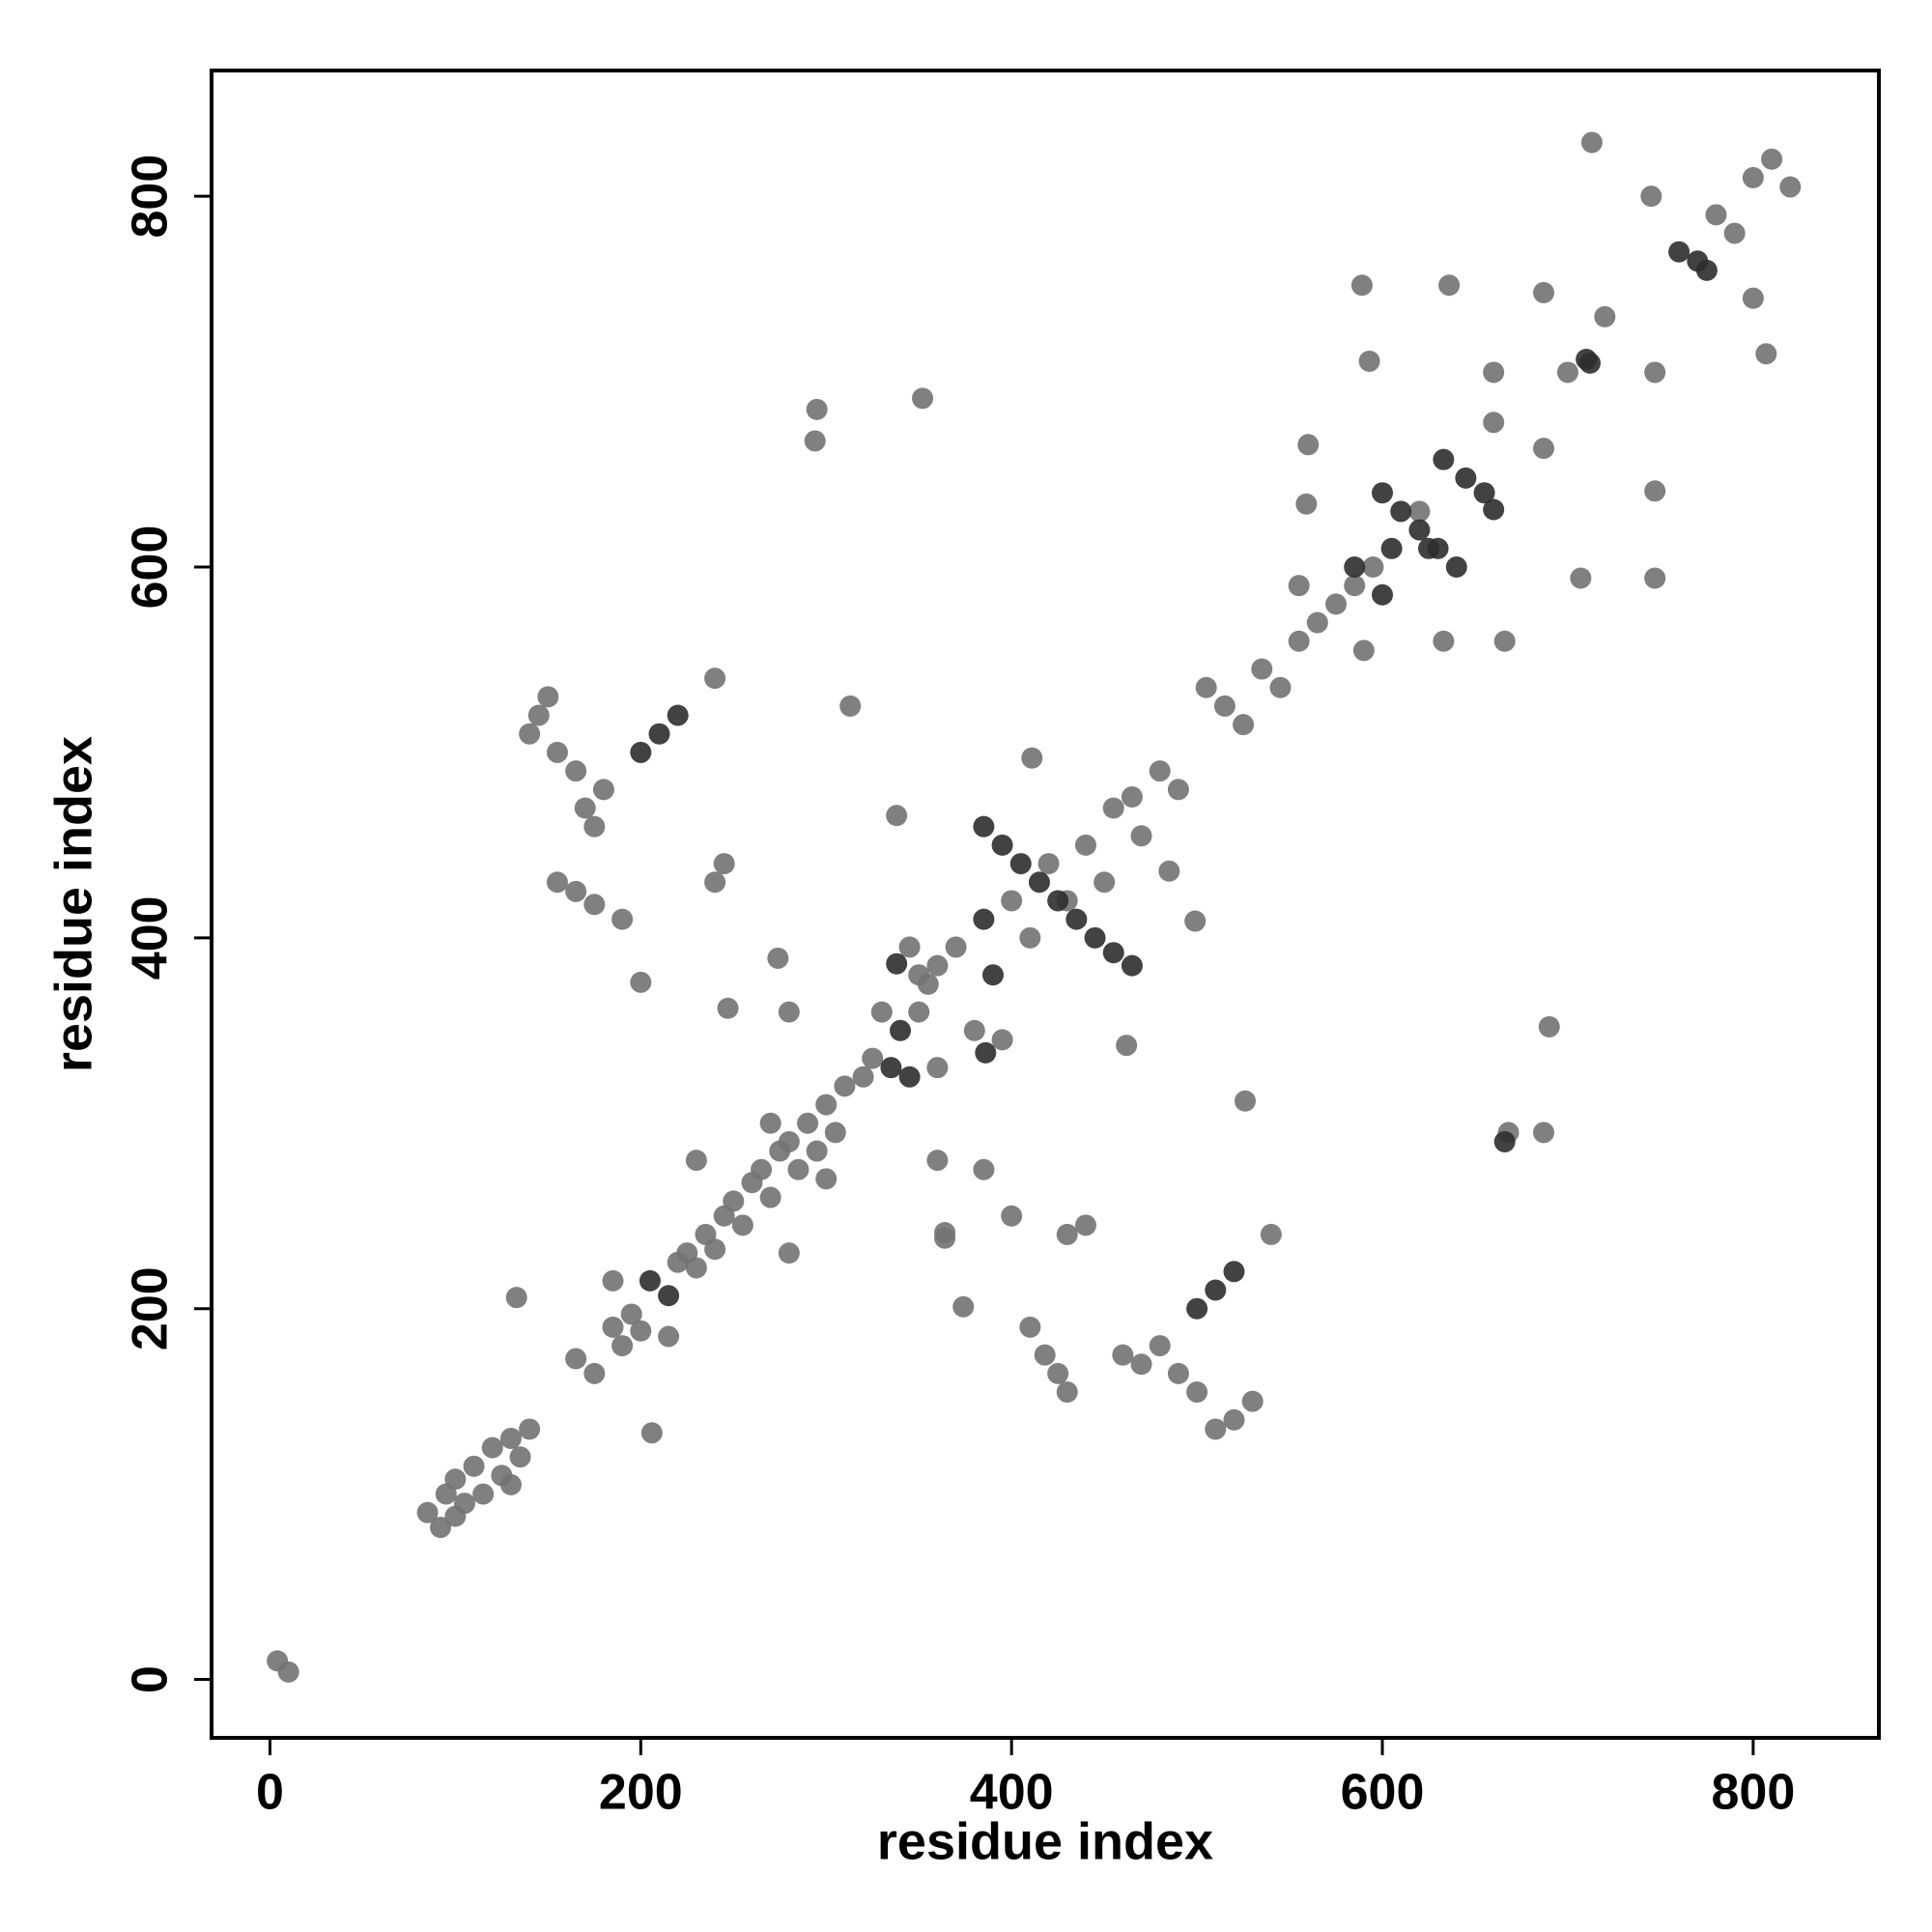 This screenshot has height=1932, width=1932. Describe the element at coordinates (151, 1679) in the screenshot. I see `y-tick-label: 0` at that location.